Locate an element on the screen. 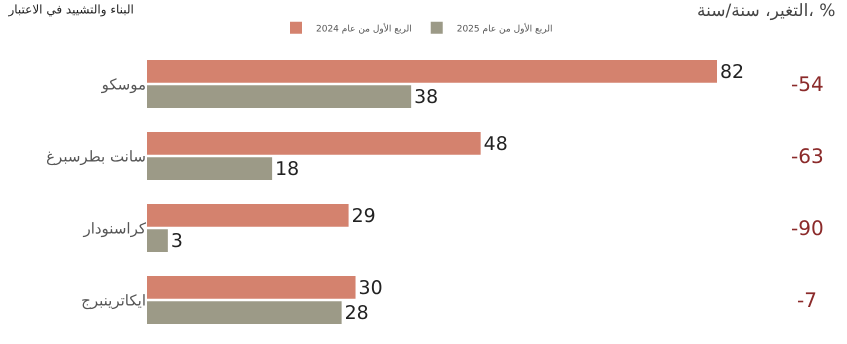 The height and width of the screenshot is (344, 847). y-tick-label: سانت بطرسبرغ is located at coordinates (96, 156).